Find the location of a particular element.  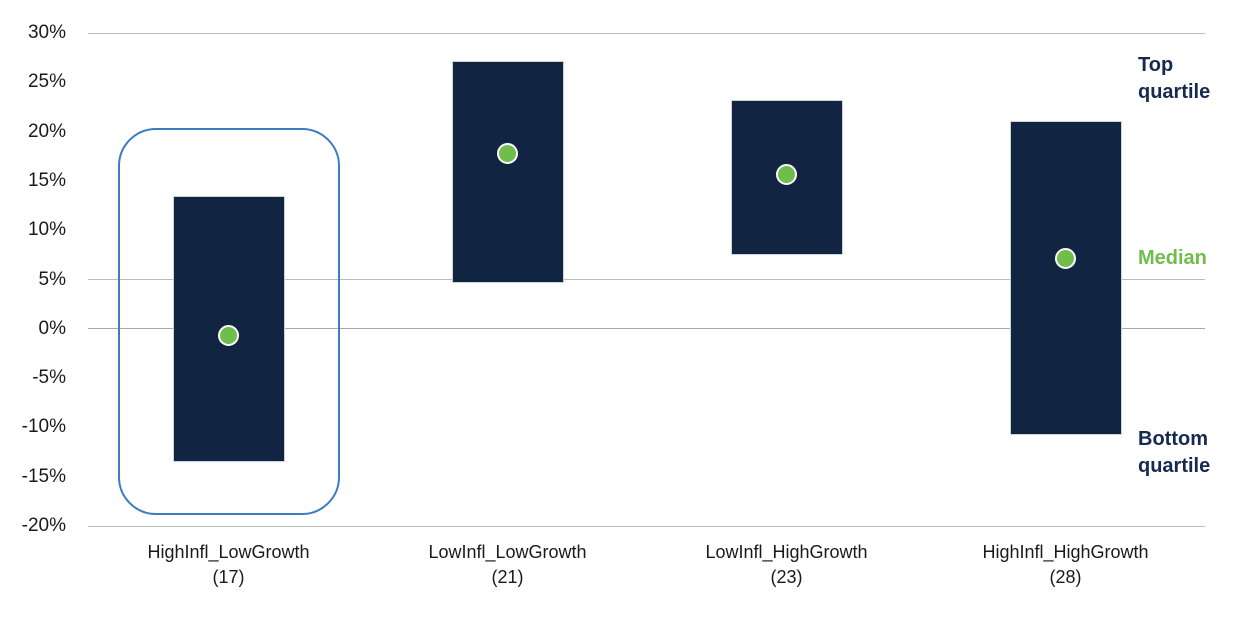

category-count: (21) is located at coordinates (507, 577).